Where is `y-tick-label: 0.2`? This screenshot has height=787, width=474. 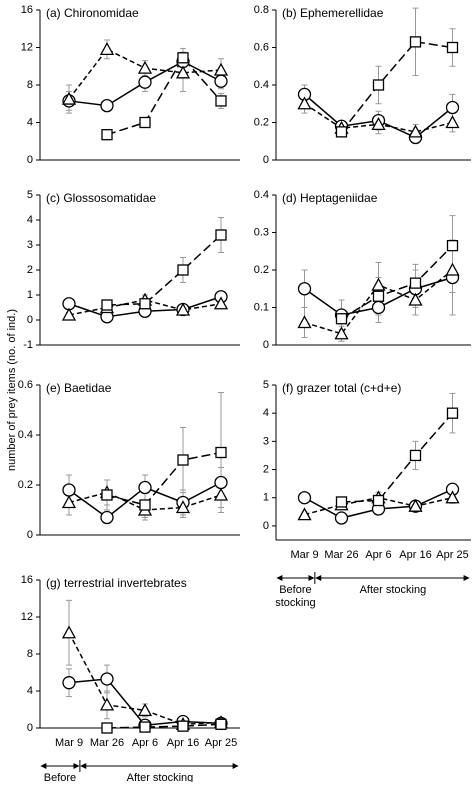 y-tick-label: 0.2 is located at coordinates (261, 122).